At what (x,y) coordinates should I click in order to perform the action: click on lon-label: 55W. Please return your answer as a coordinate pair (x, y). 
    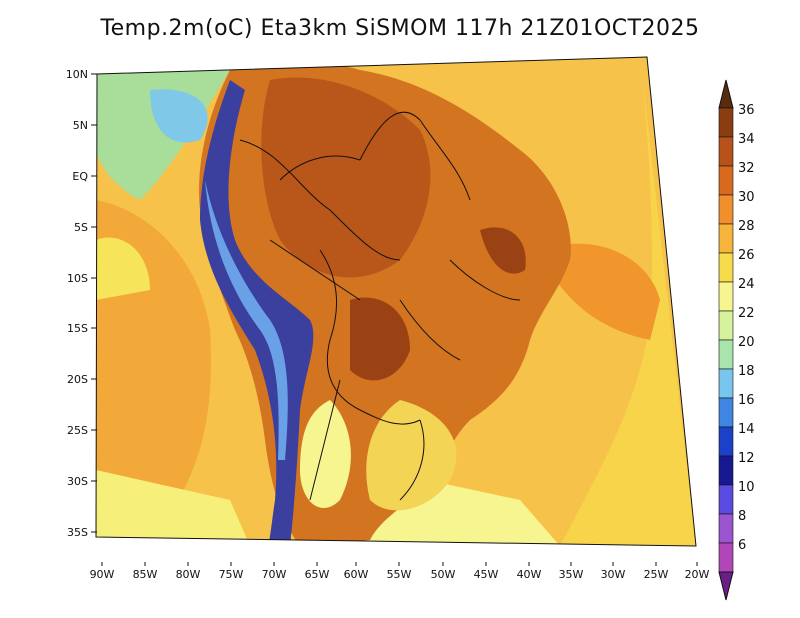
    Looking at the image, I should click on (399, 574).